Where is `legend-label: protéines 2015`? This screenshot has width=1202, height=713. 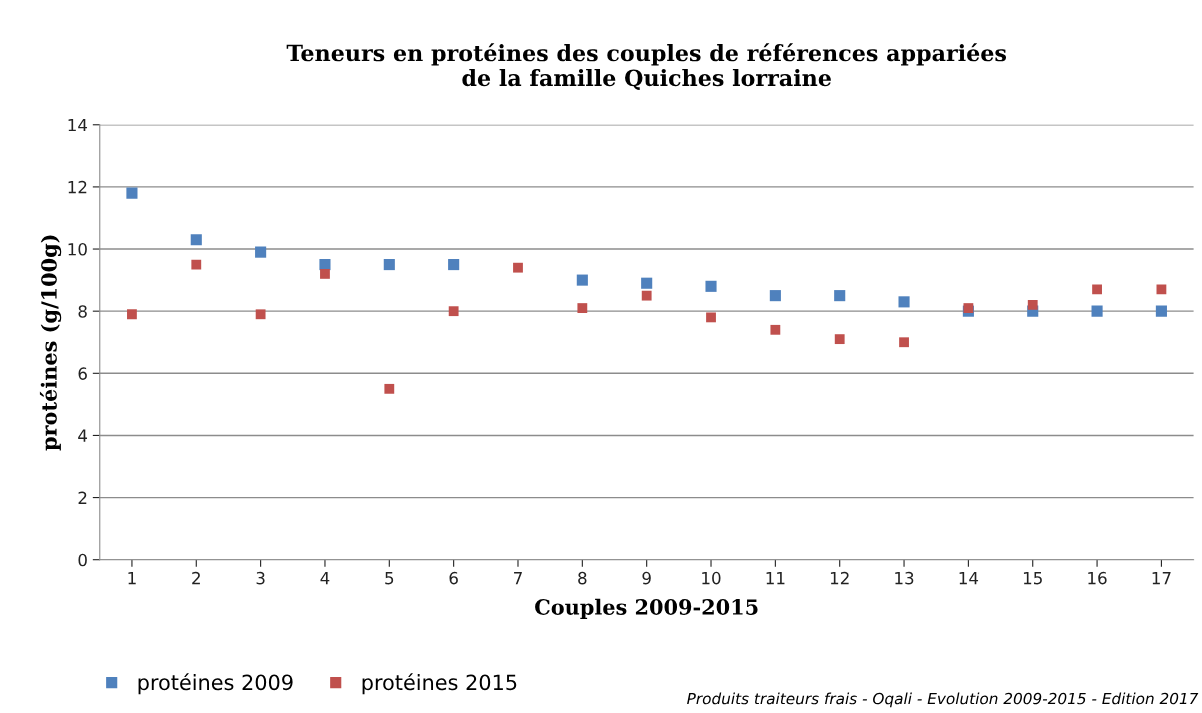 legend-label: protéines 2015 is located at coordinates (439, 684).